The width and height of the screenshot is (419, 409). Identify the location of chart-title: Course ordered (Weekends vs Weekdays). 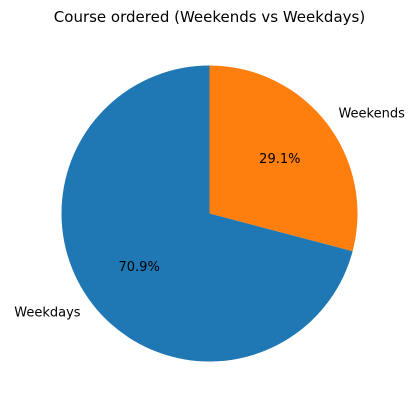
(209, 17).